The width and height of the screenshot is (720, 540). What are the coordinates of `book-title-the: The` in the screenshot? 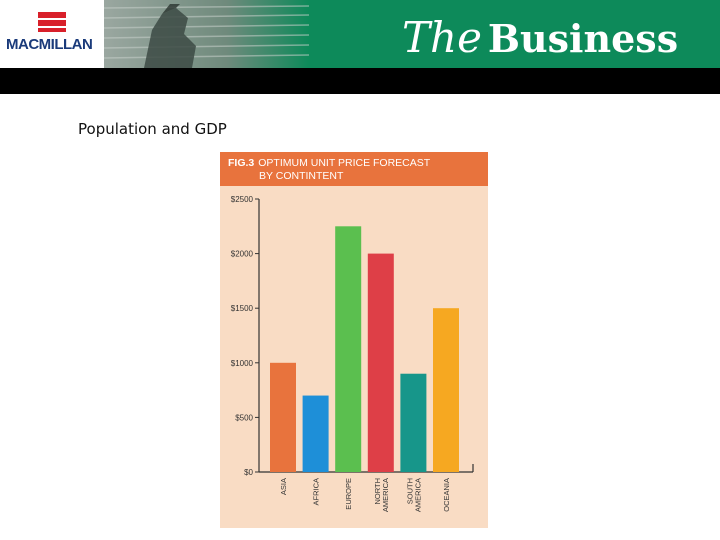 It's located at (442, 37).